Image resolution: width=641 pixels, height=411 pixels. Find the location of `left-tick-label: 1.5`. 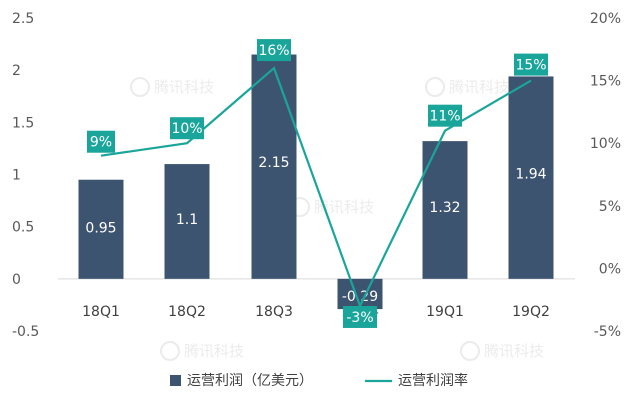

left-tick-label: 1.5 is located at coordinates (23, 123).